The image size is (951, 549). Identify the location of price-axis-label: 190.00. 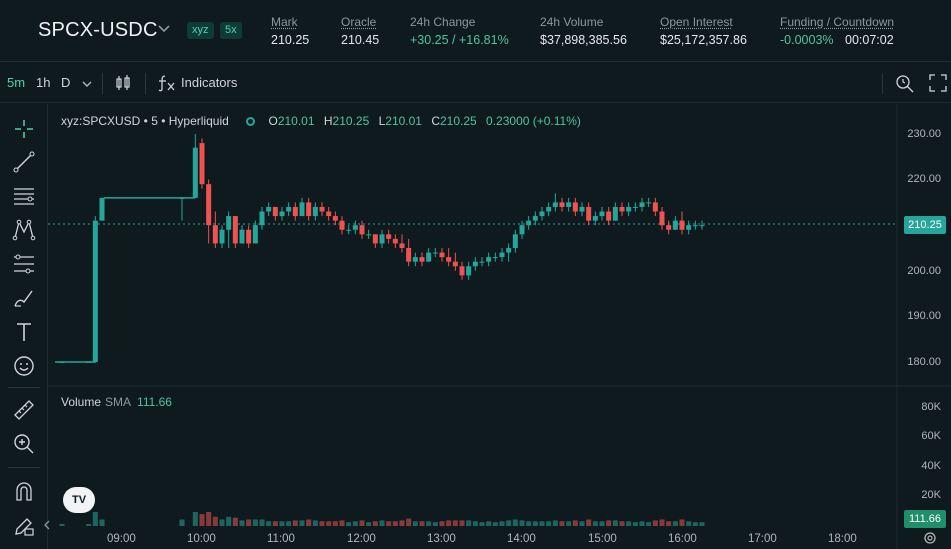
(924, 316).